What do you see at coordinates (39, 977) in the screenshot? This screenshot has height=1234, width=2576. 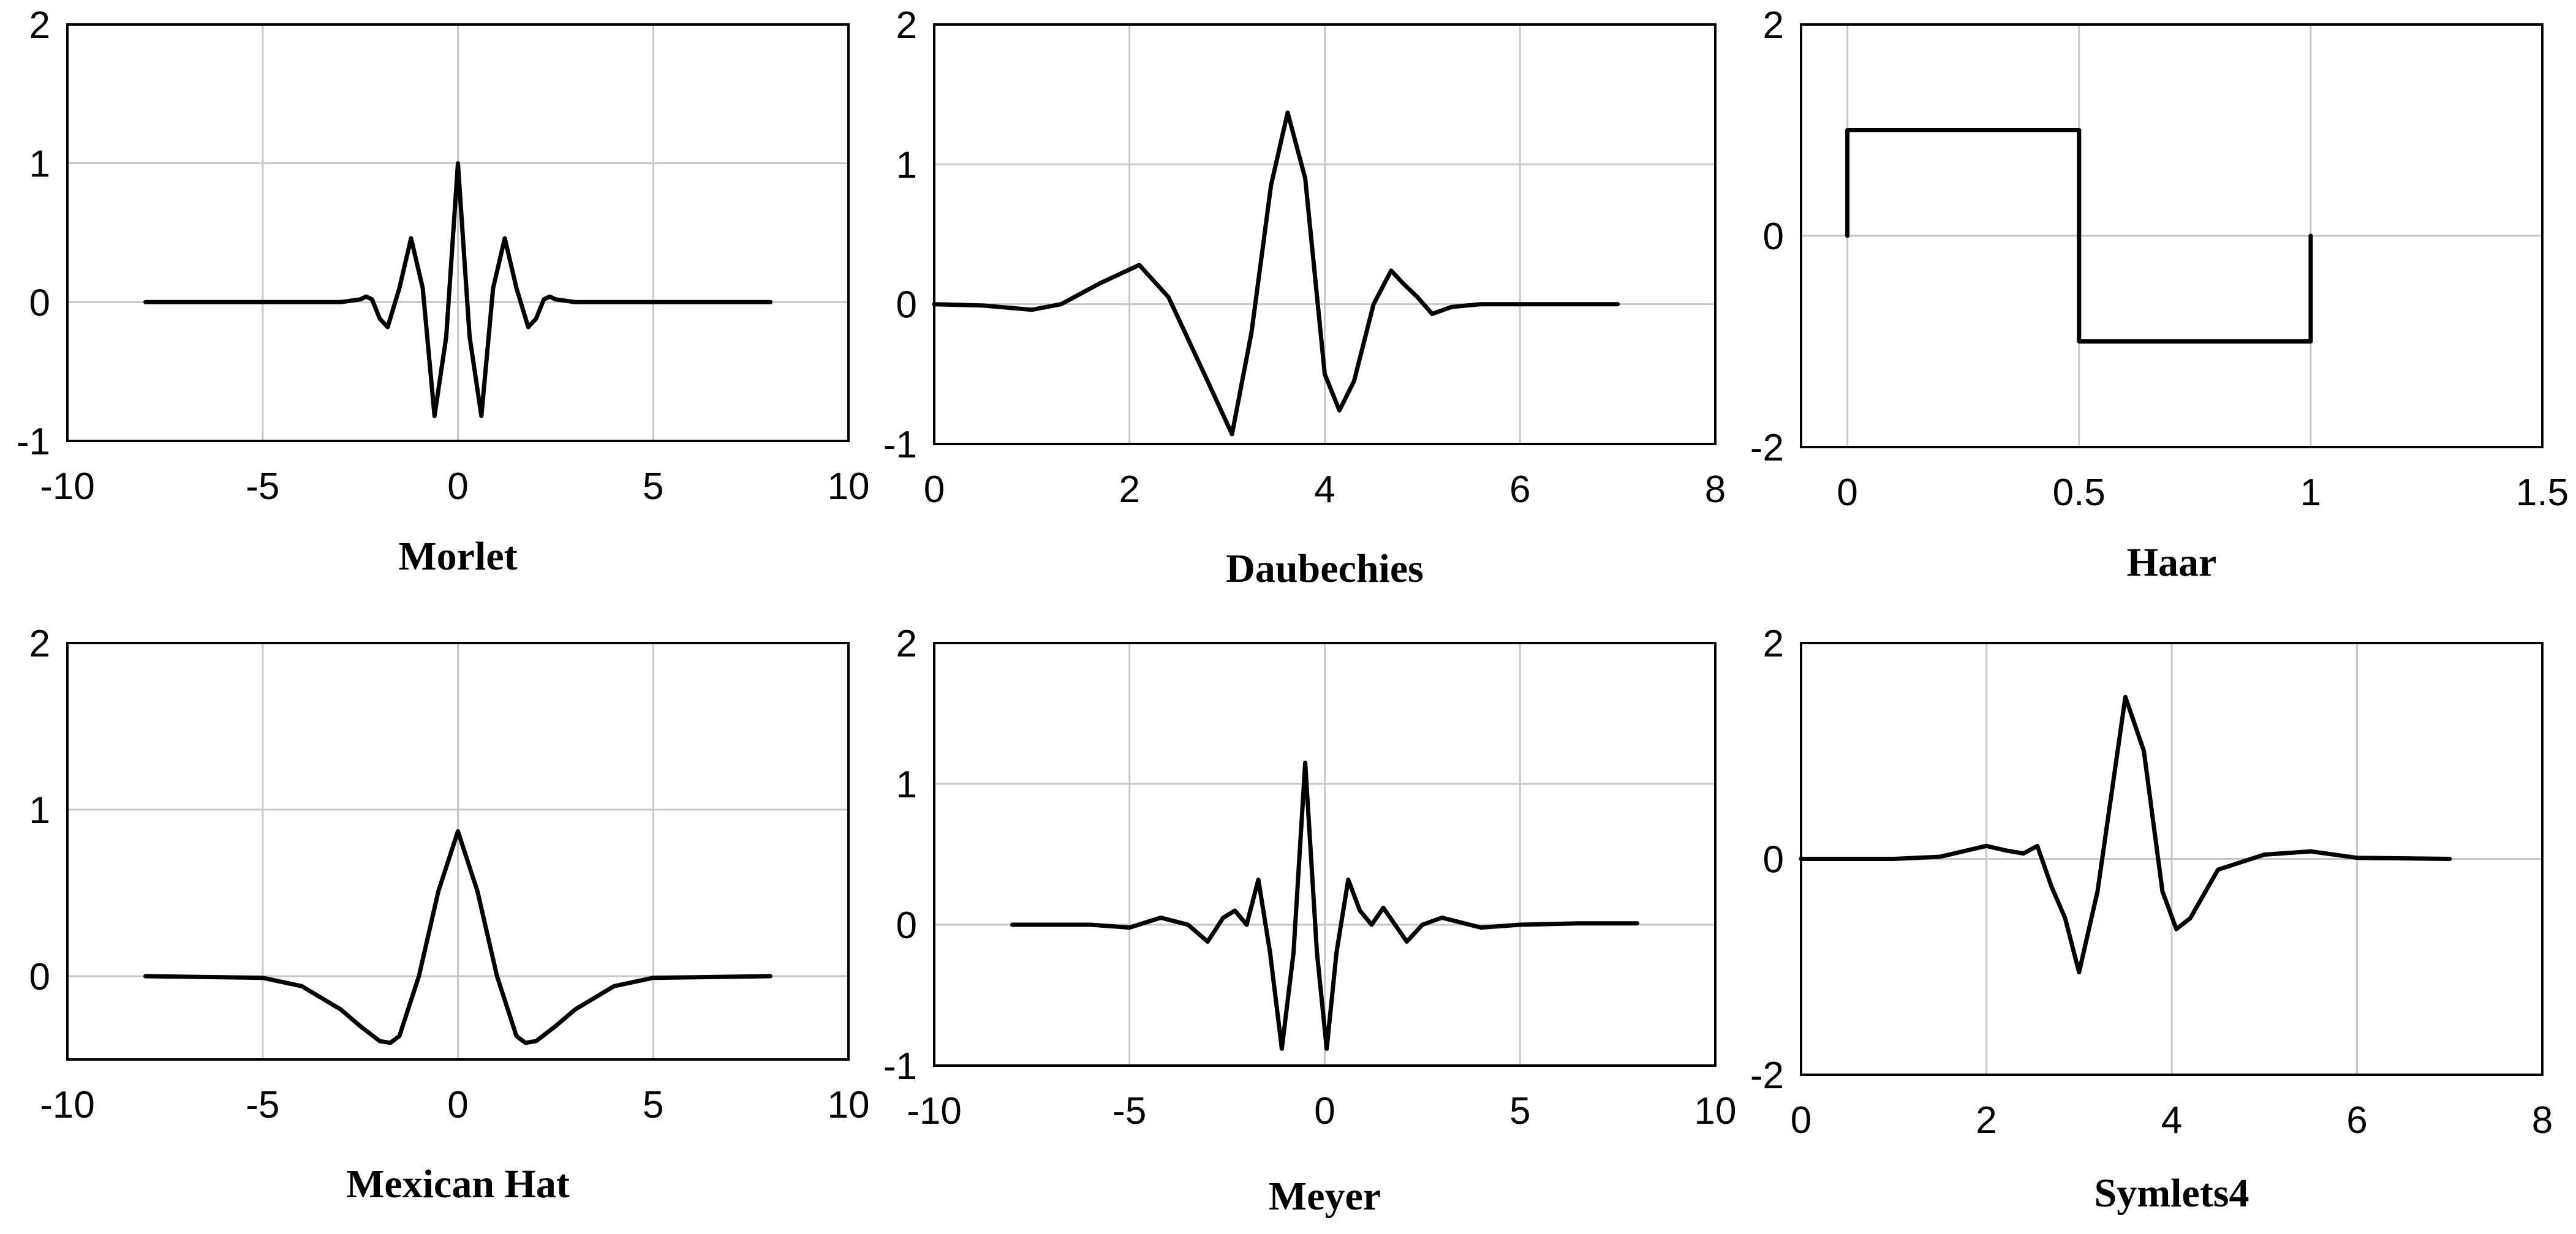 I see `mexican-hat-y-tick-label-0: 0` at bounding box center [39, 977].